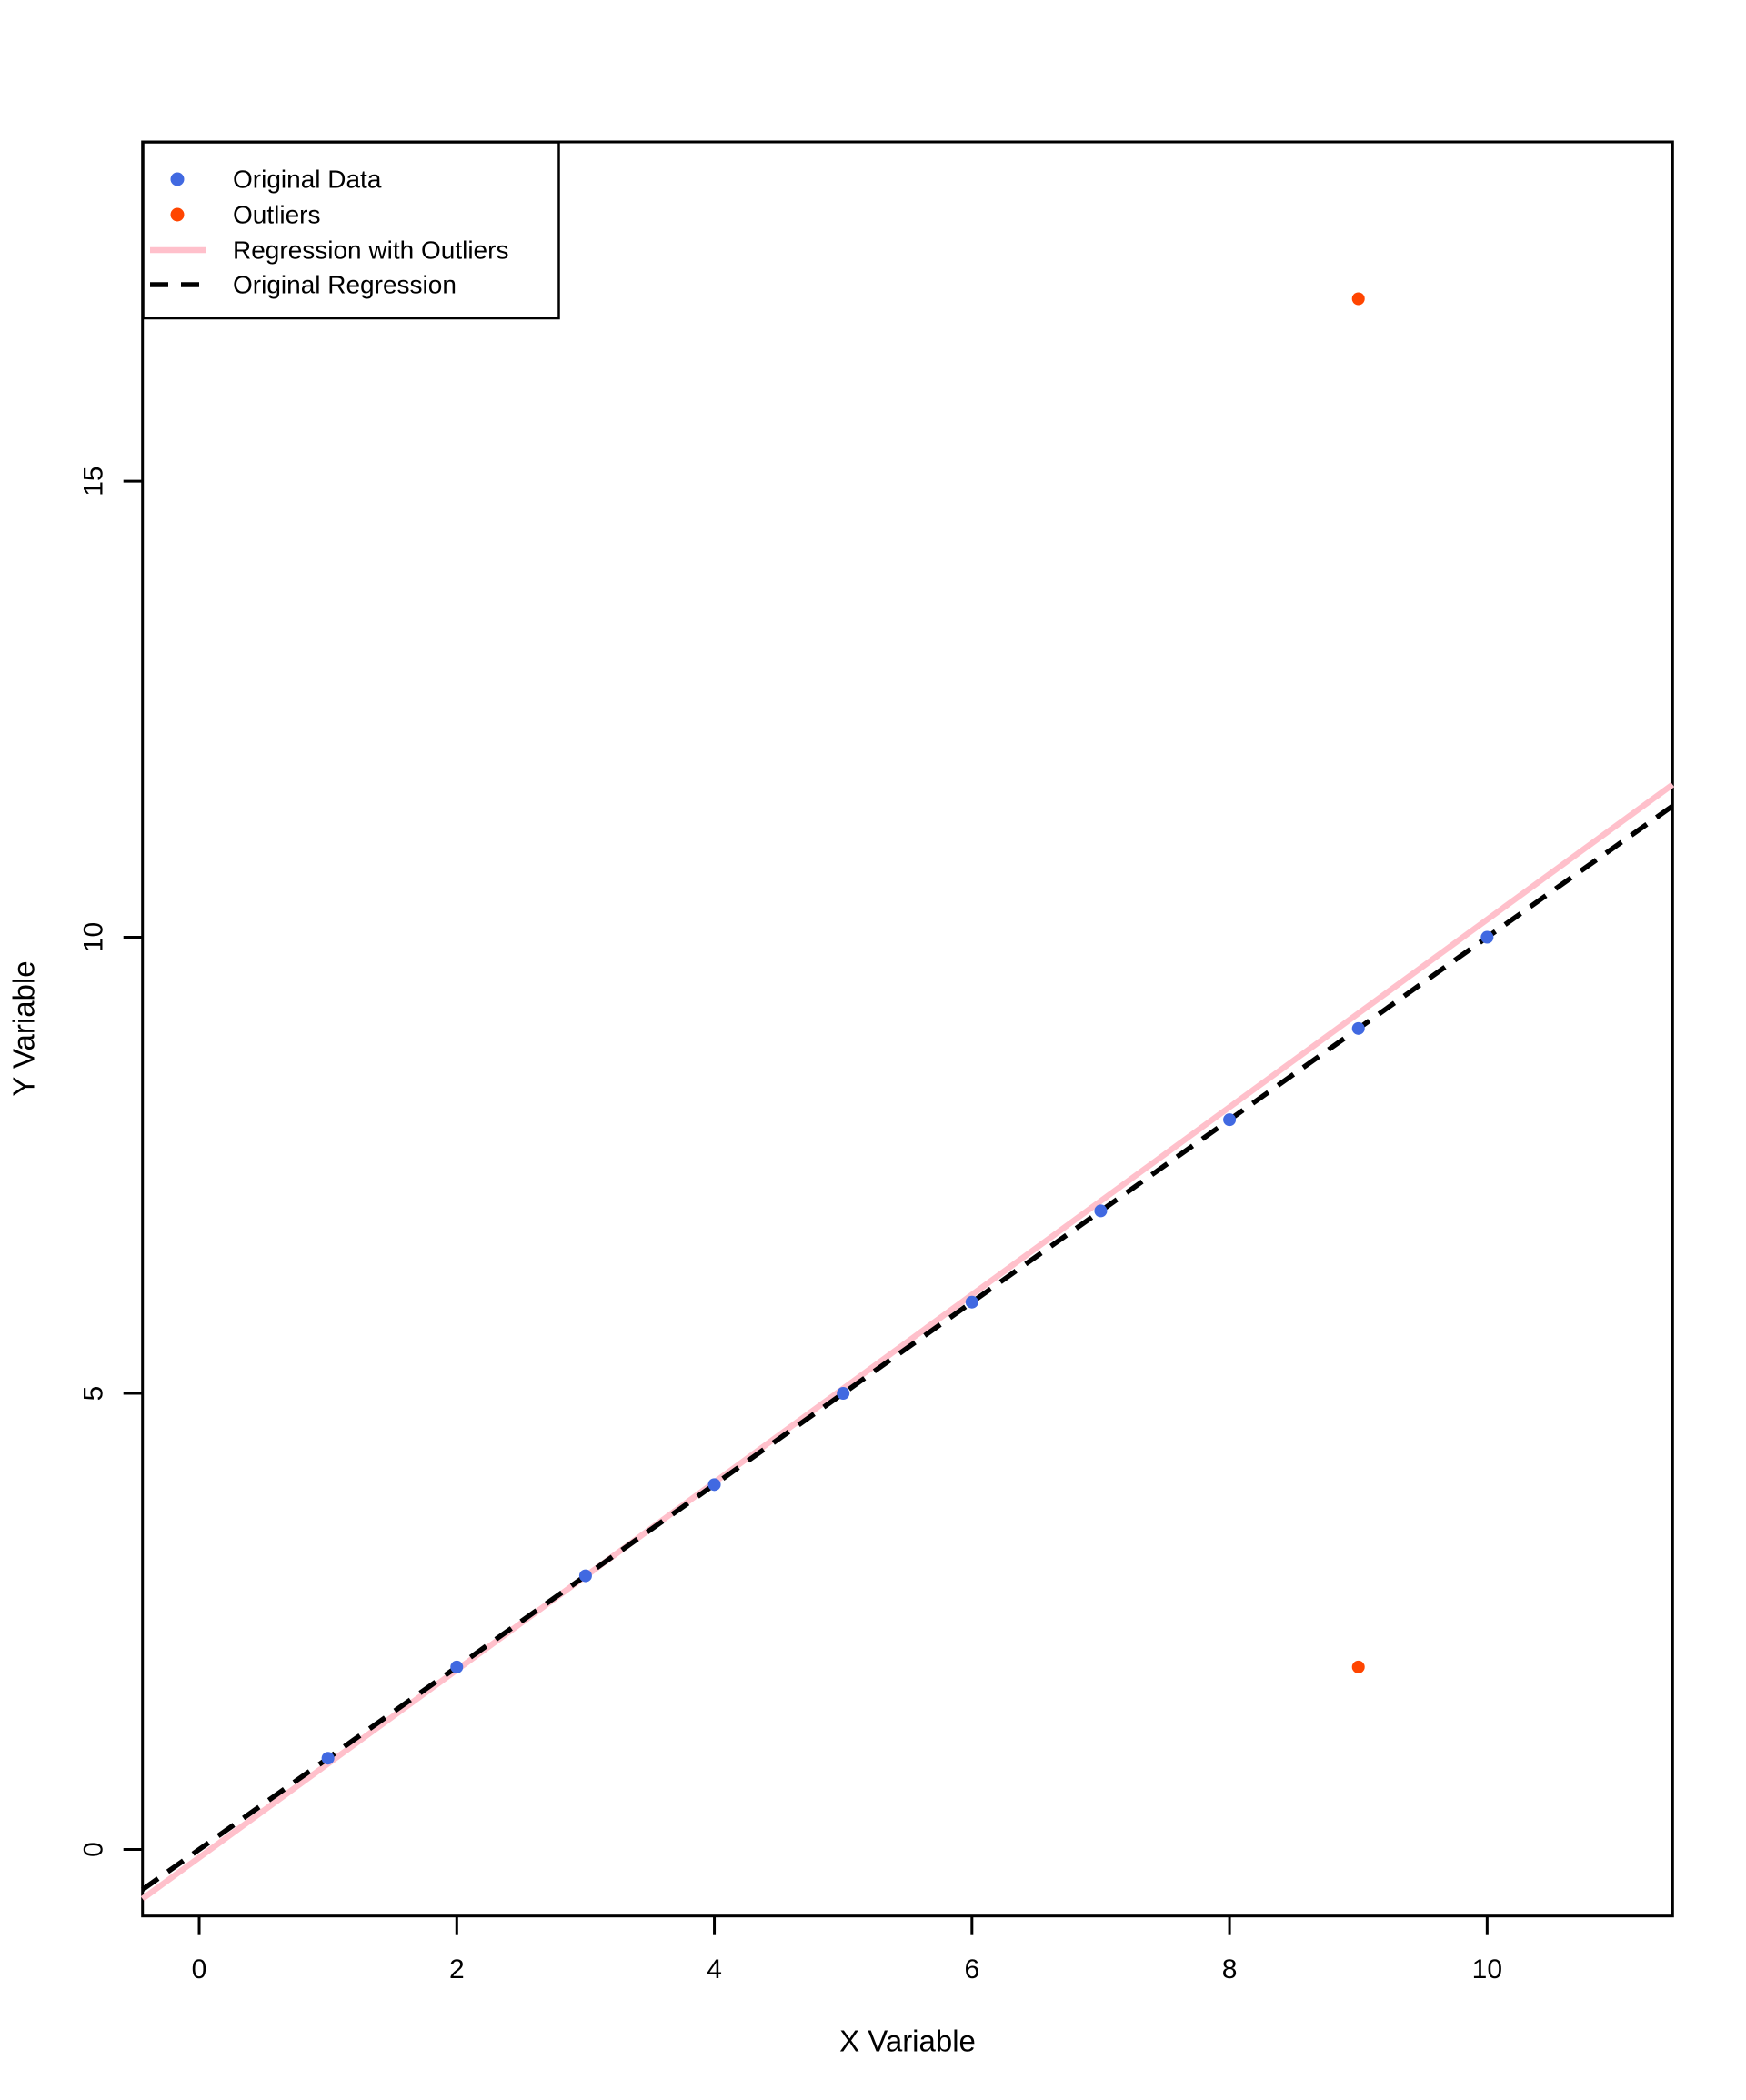 This screenshot has width=1746, height=2100. I want to click on x-axis: 0 2 4 6 8 10, so click(847, 1949).